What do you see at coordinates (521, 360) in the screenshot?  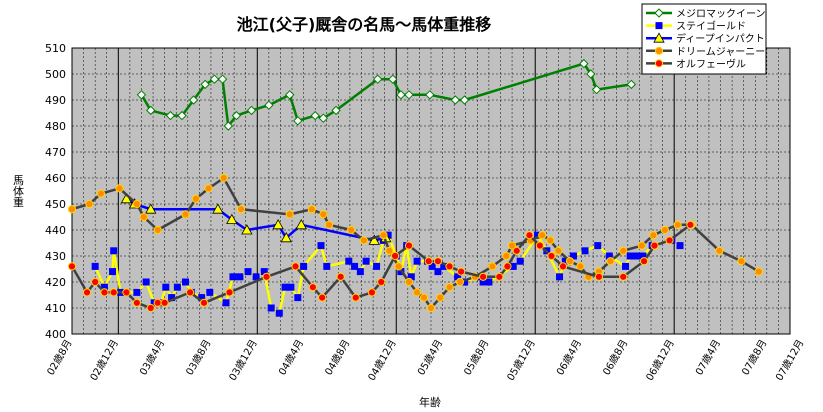 I see `x-tick-label: 05歳12月` at bounding box center [521, 360].